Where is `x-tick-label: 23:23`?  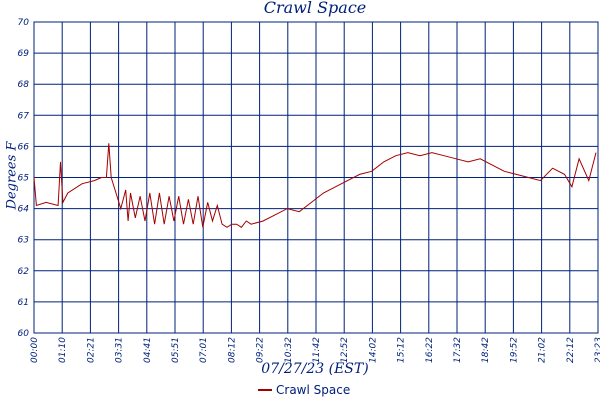
x-tick-label: 23:23 is located at coordinates (597, 350).